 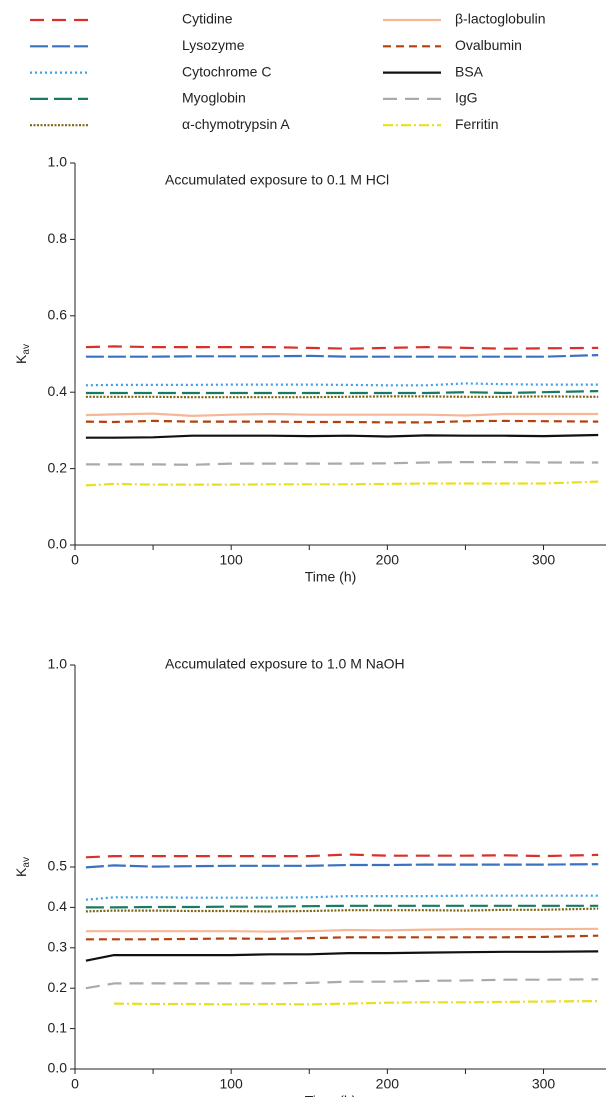 I want to click on chart-title: Accumulated exposure to 1.0 M NaOH, so click(x=285, y=664).